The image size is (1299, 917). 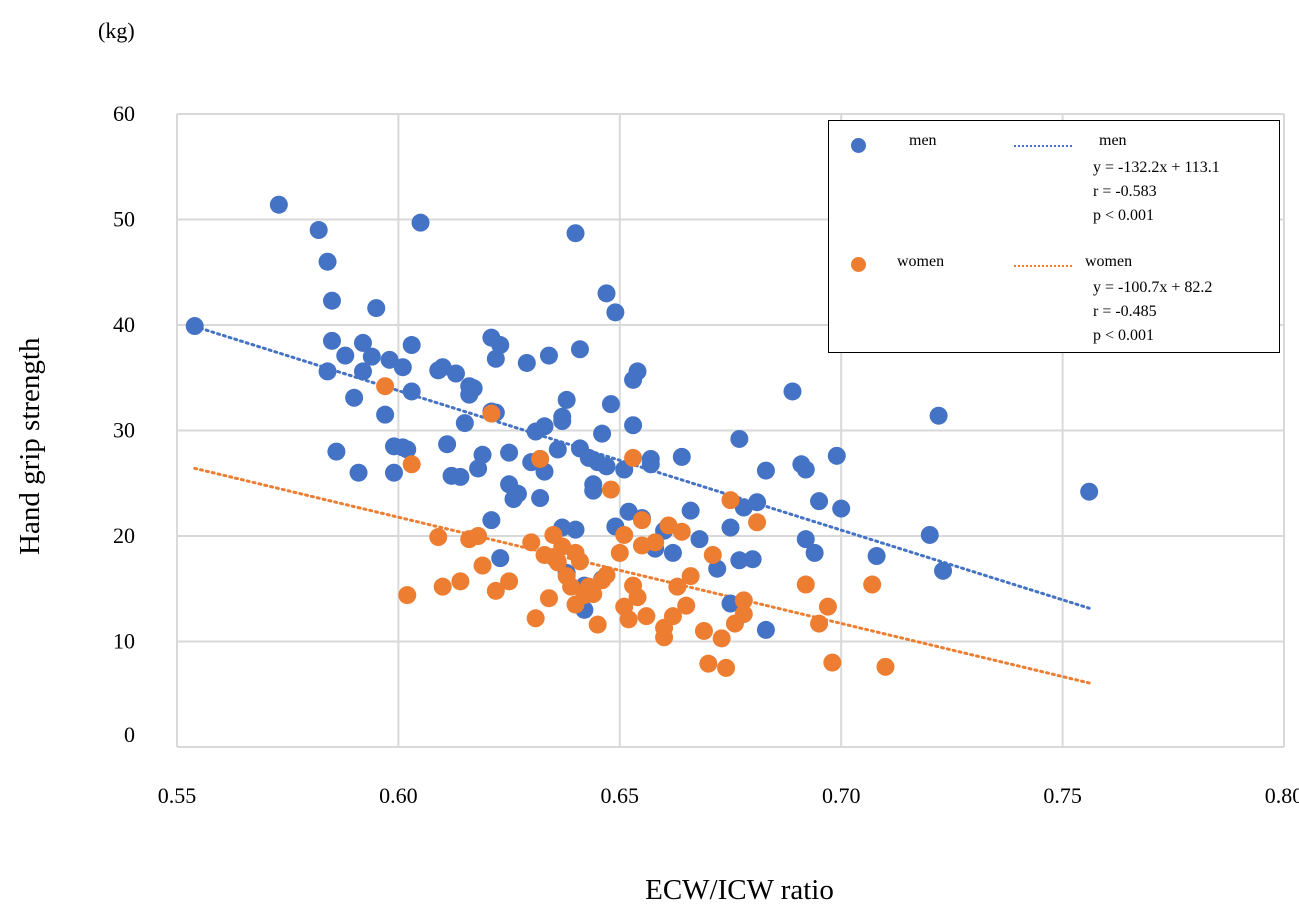 I want to click on legend-men-marker, so click(x=858, y=145).